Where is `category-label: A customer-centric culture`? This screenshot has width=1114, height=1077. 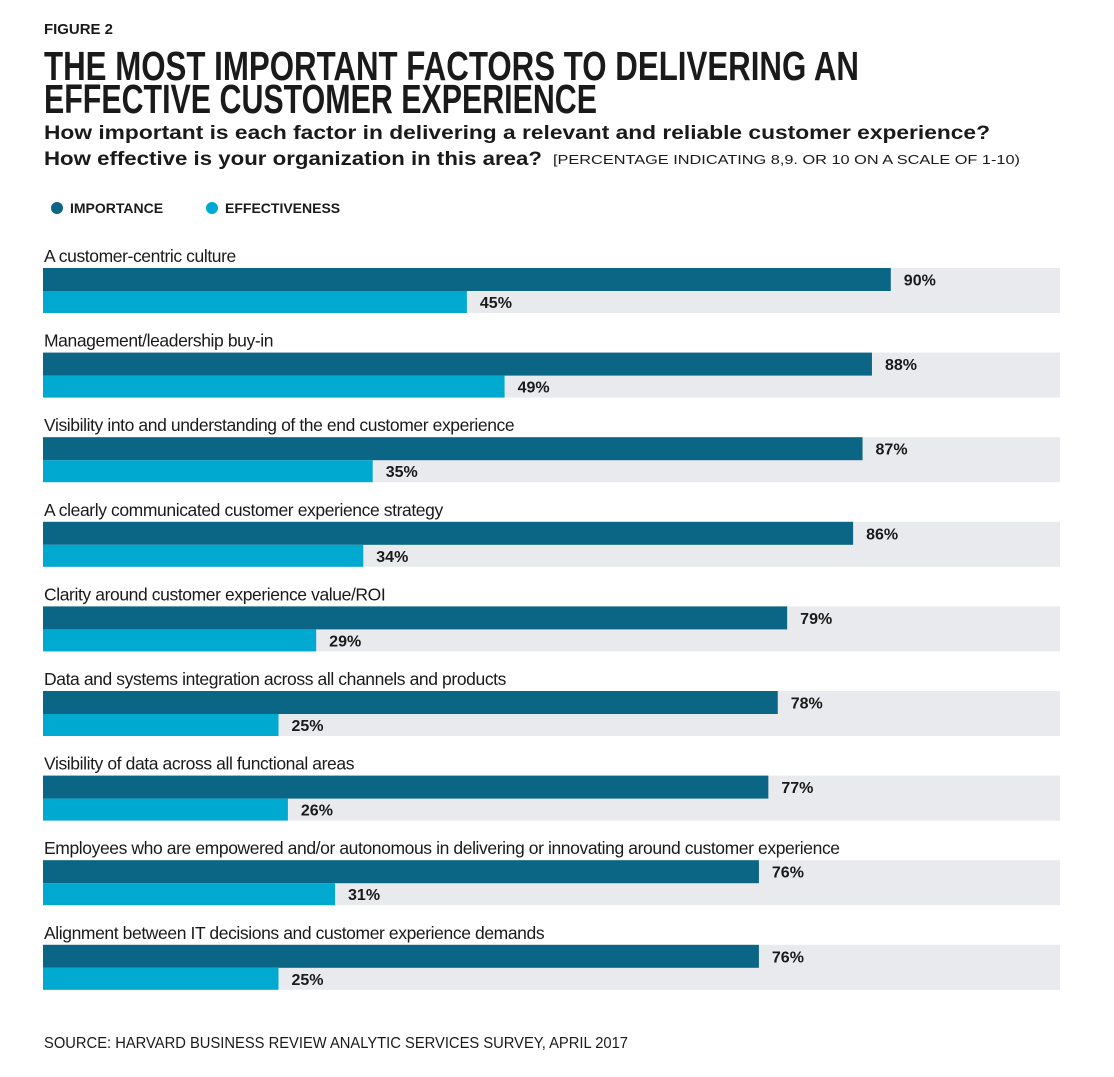 category-label: A customer-centric culture is located at coordinates (140, 256).